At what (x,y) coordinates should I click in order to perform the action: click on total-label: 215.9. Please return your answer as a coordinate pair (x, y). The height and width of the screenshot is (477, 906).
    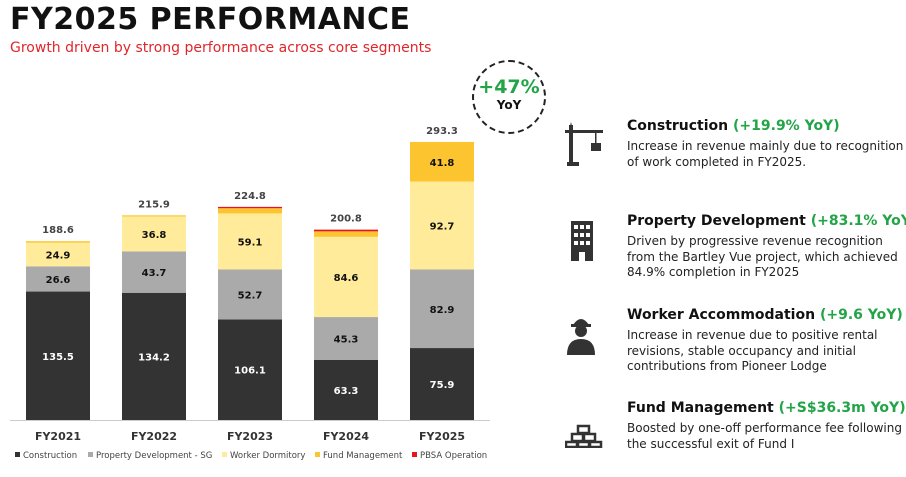
    Looking at the image, I should click on (154, 204).